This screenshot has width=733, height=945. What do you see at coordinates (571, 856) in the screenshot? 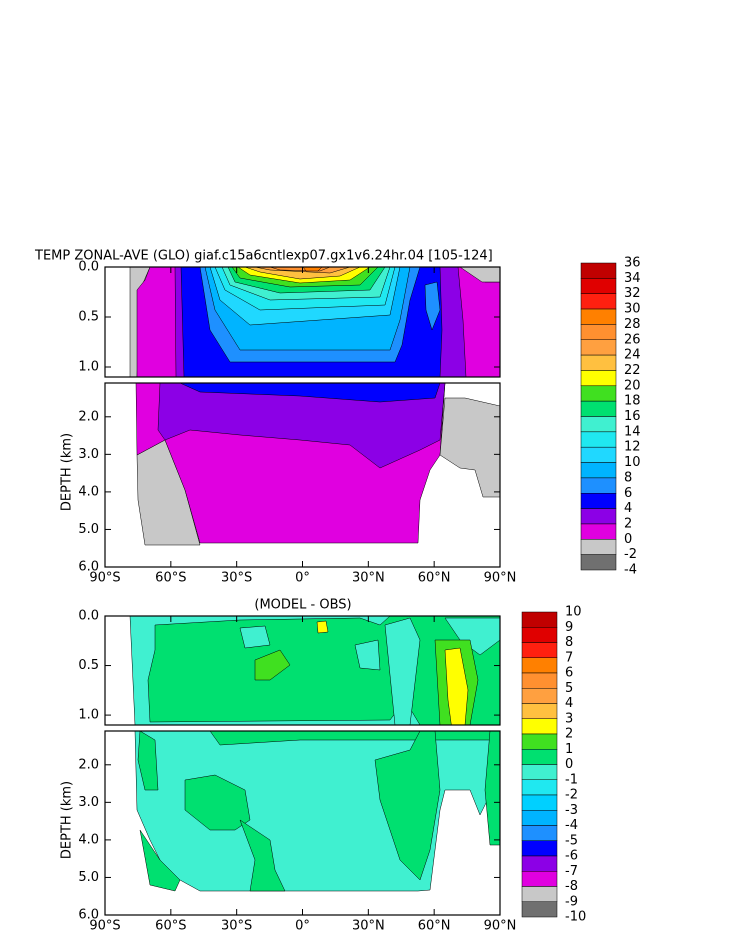
I see `colorbar-label: -6` at bounding box center [571, 856].